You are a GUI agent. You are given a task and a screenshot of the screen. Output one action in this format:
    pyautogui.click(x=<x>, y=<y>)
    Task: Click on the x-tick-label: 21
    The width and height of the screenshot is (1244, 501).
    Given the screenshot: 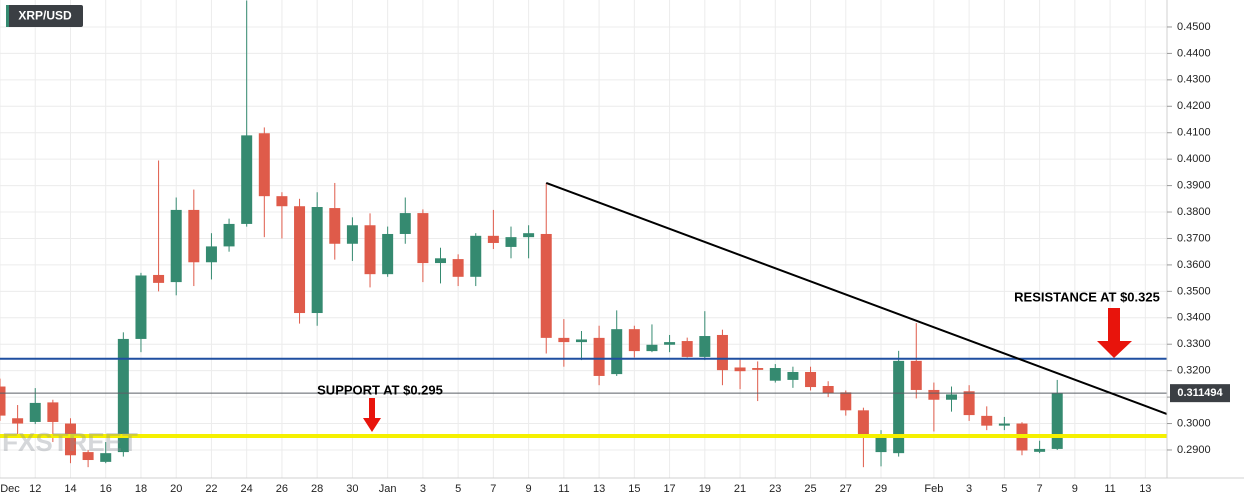 What is the action you would take?
    pyautogui.click(x=740, y=489)
    